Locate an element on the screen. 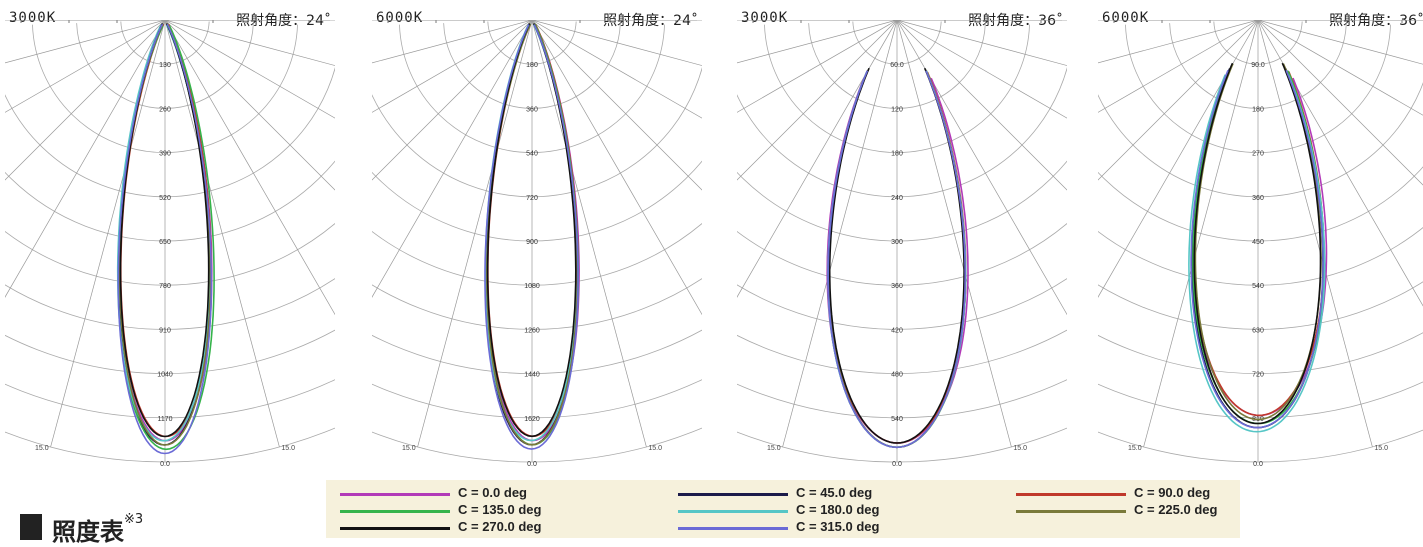  radial-tick-label: 390 is located at coordinates (165, 154).